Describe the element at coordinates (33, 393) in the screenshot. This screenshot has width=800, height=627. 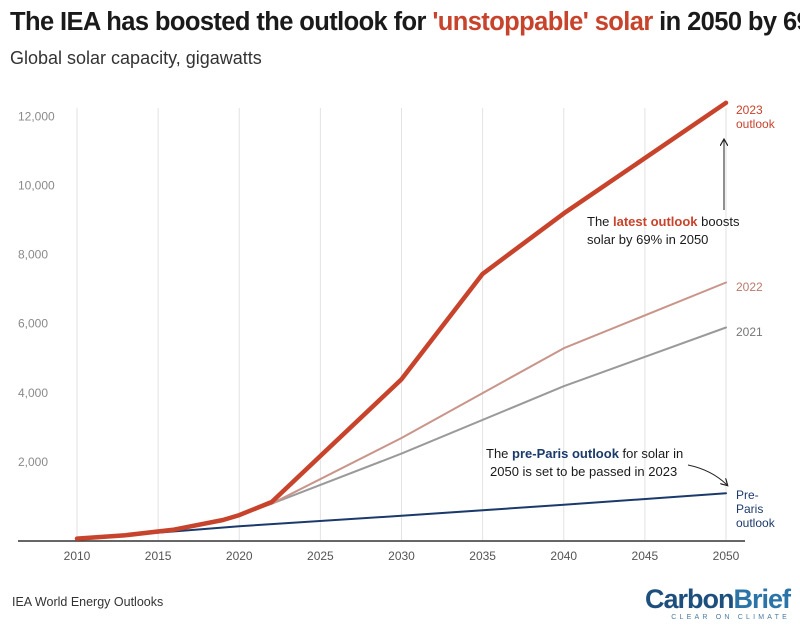
I see `y-tick-label: 4,000` at that location.